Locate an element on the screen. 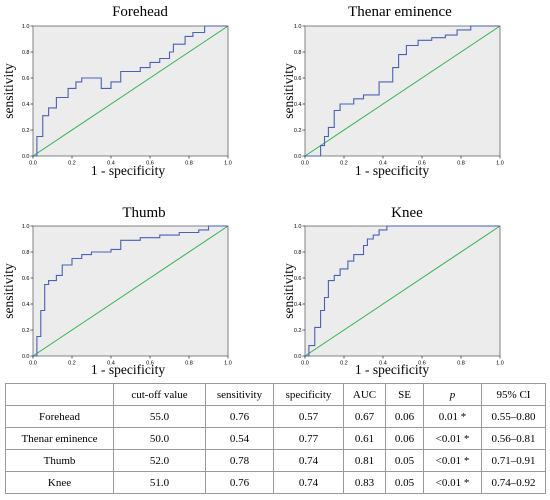  table-cell: 52.0 is located at coordinates (159, 460).